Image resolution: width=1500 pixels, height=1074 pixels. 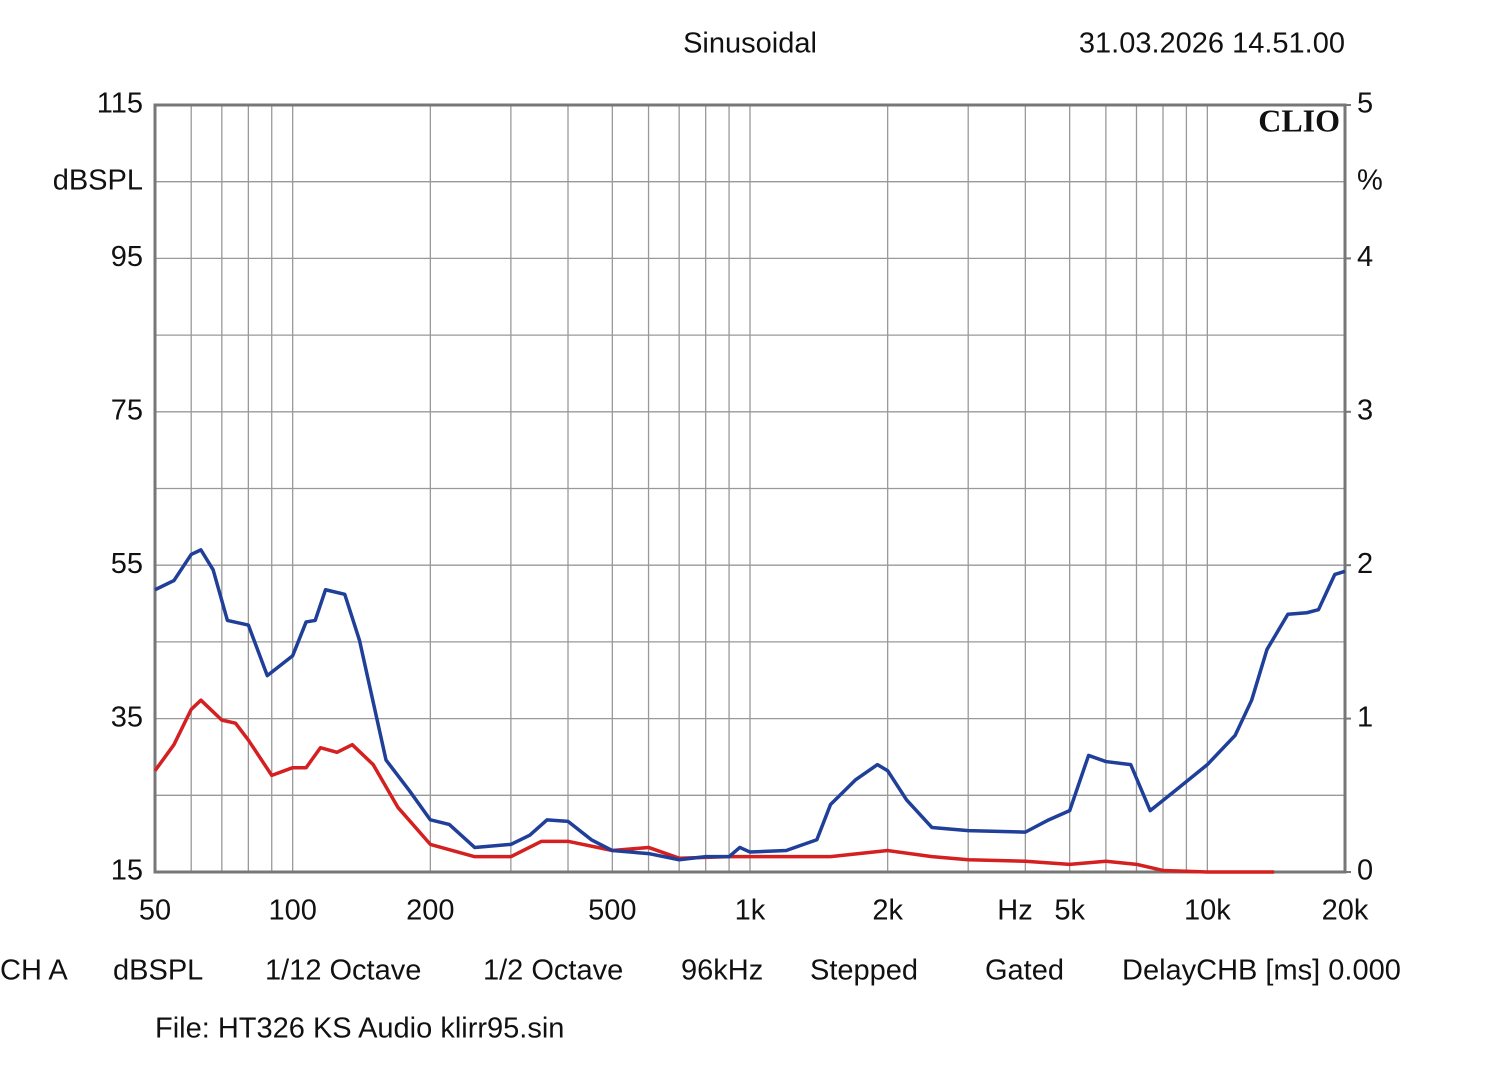 I want to click on setting-label: dBSPL, so click(x=158, y=971).